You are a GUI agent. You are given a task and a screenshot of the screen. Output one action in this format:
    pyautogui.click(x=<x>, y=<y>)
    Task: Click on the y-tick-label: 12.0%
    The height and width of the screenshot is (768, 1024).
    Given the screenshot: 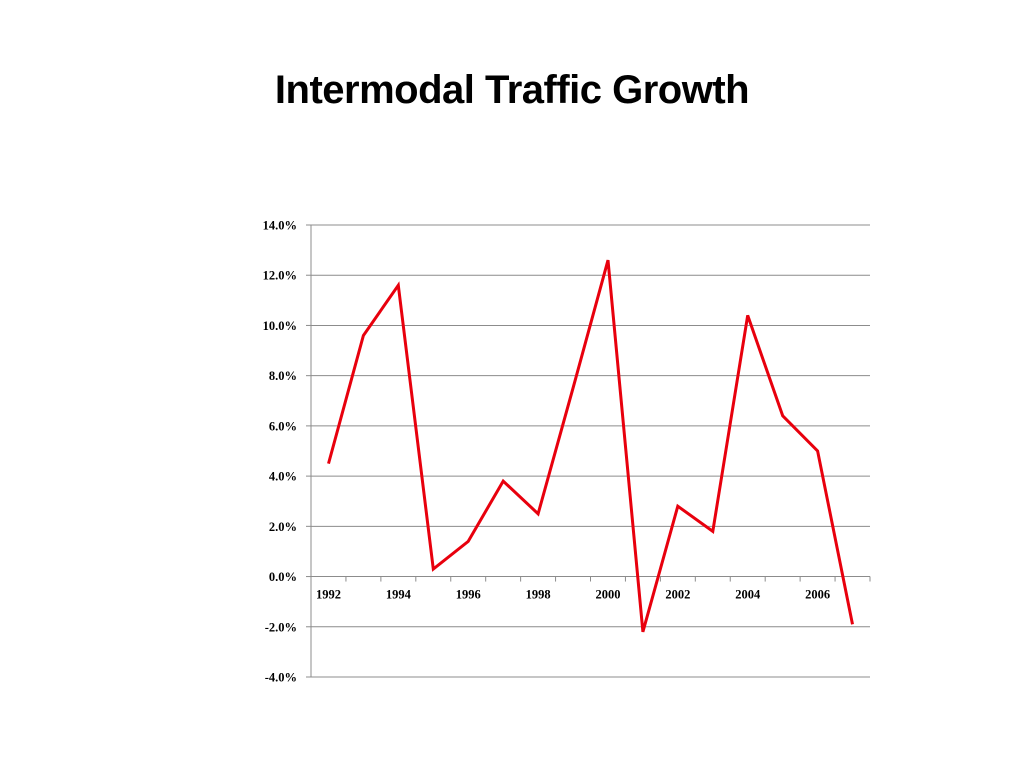 What is the action you would take?
    pyautogui.click(x=280, y=276)
    